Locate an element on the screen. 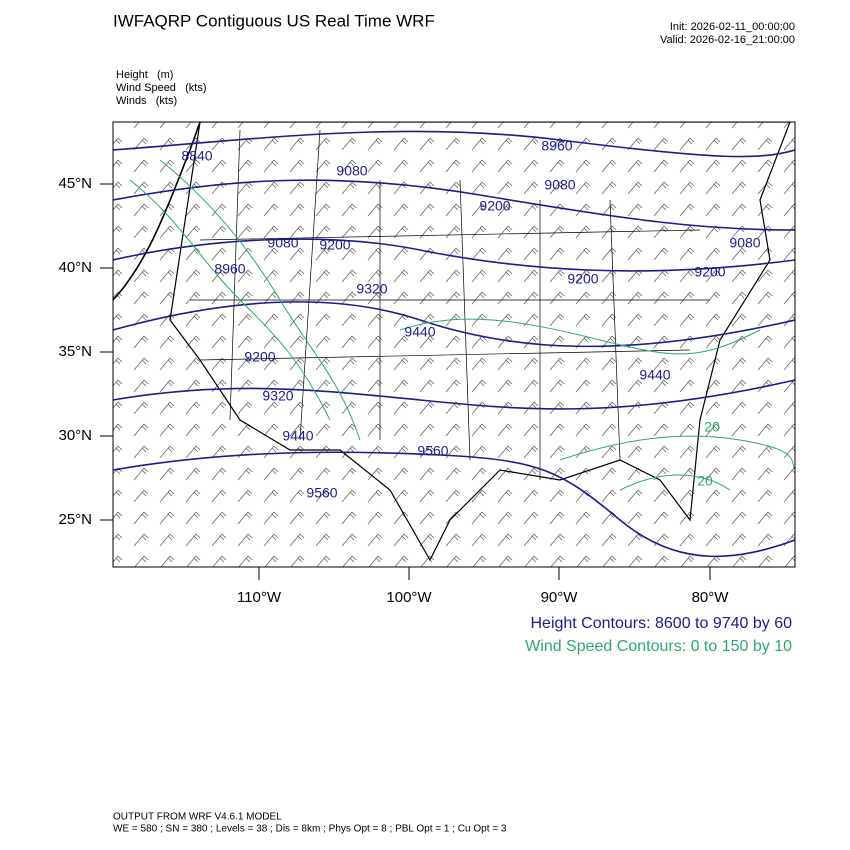 This screenshot has height=850, width=850. field-label: Height (m) is located at coordinates (144, 75).